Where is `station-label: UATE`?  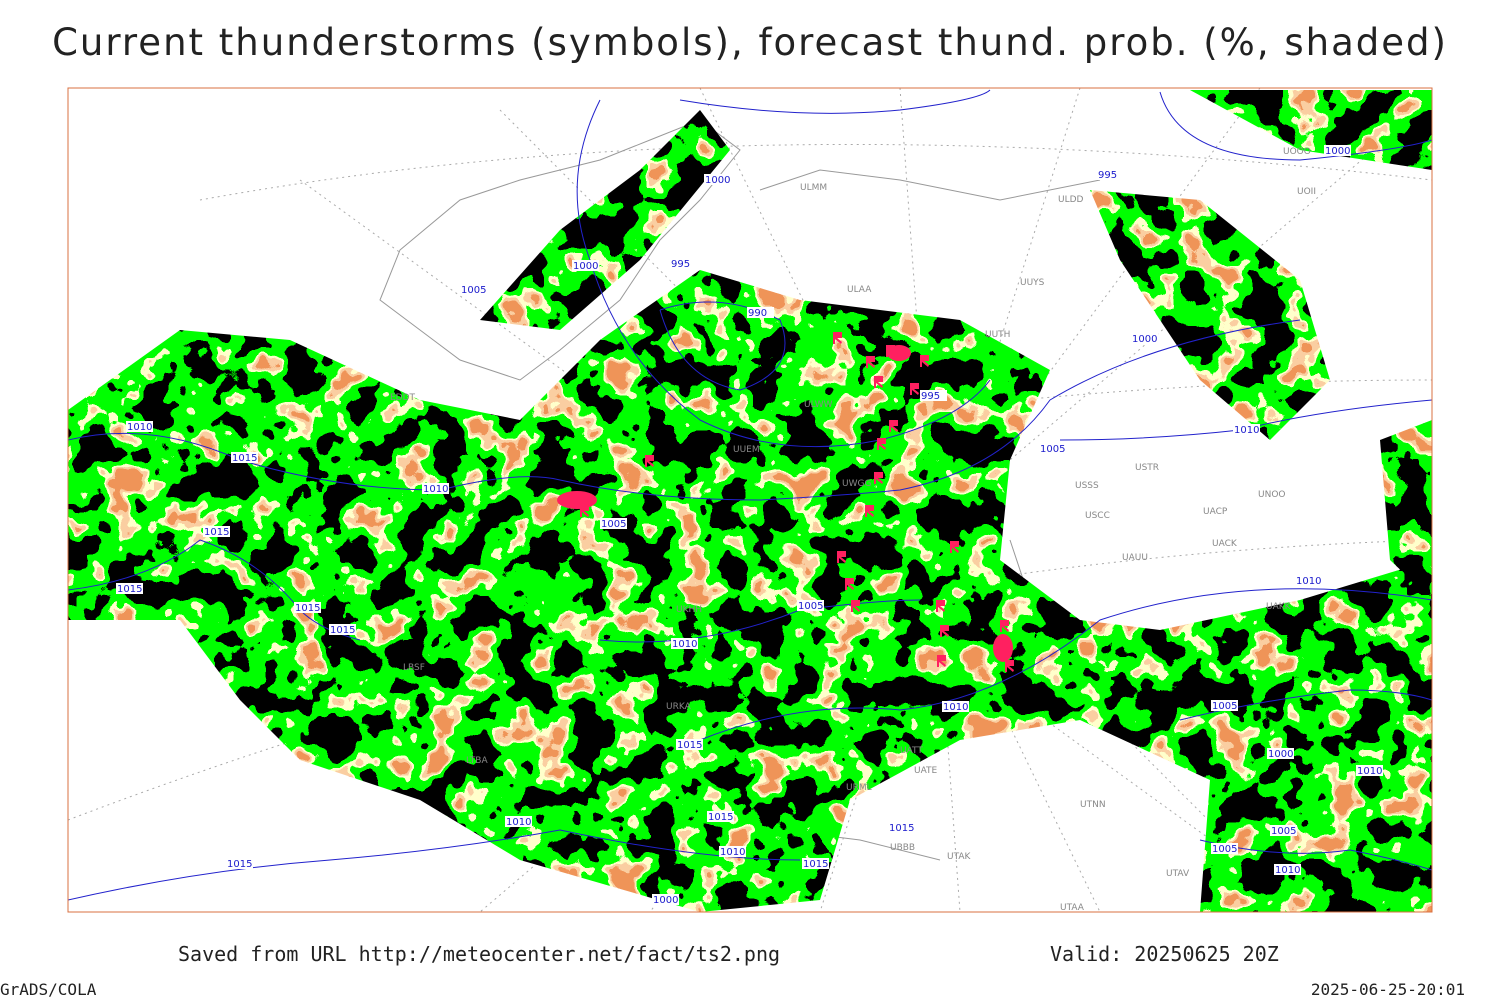
station-label: UATE is located at coordinates (926, 771).